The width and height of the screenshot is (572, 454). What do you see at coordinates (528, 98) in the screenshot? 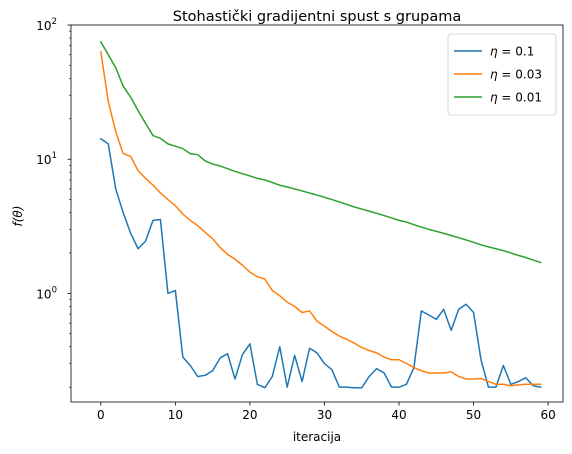
I see `legend-value: 0.01` at bounding box center [528, 98].